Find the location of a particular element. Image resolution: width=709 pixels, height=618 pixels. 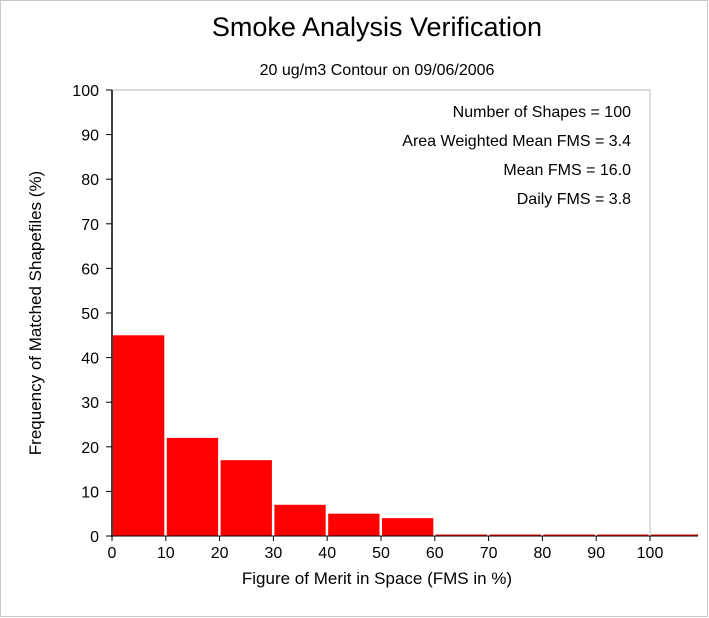

y-tick-label-40: 40 is located at coordinates (90, 359).